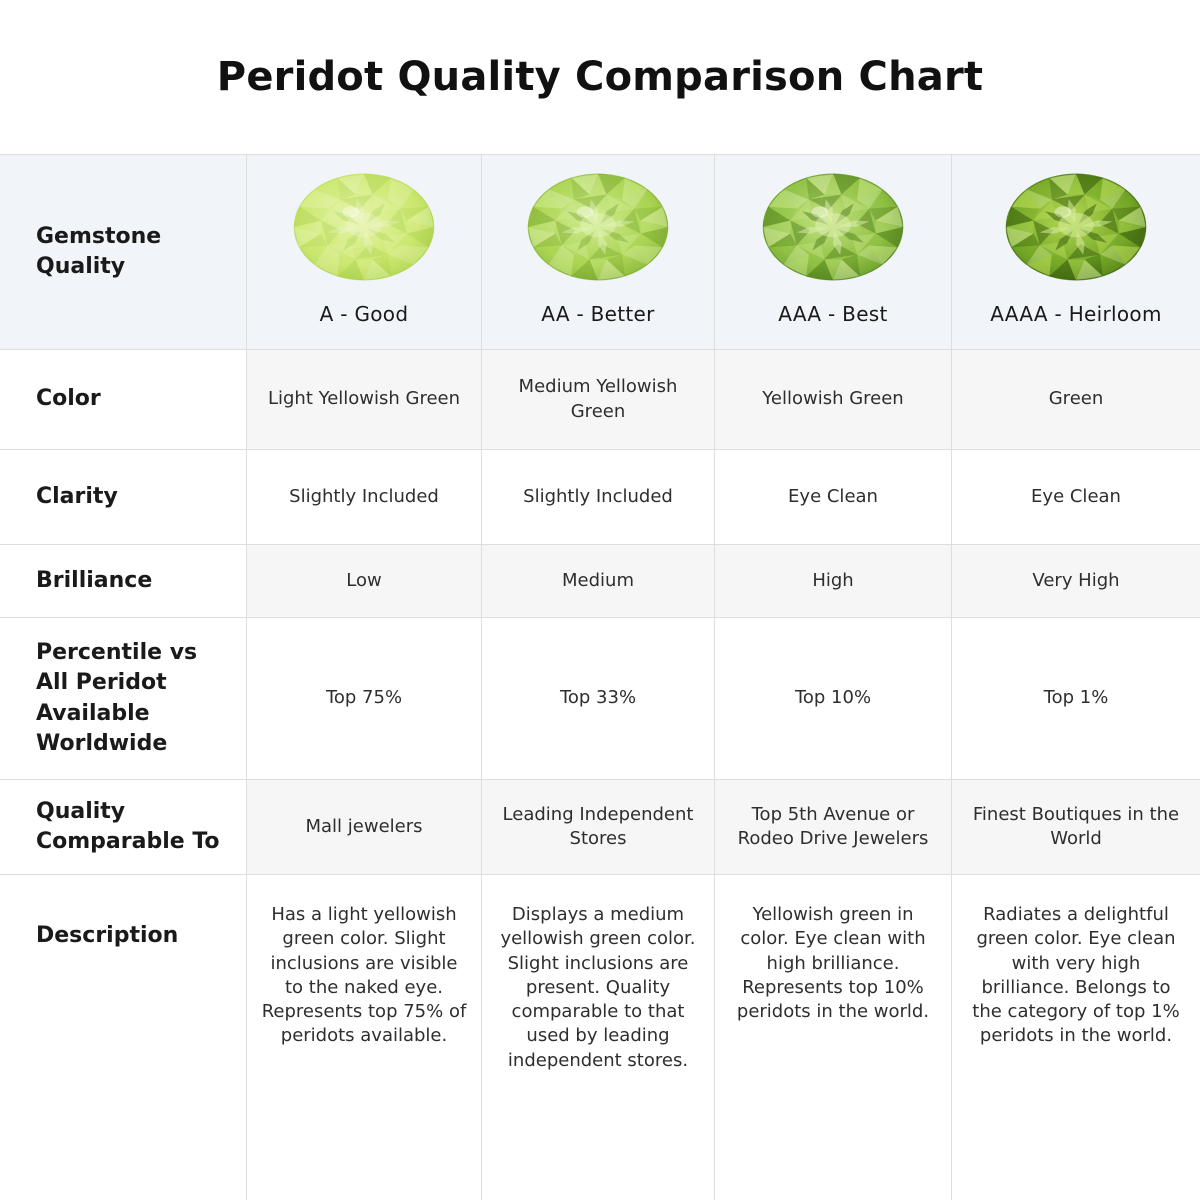 The height and width of the screenshot is (1200, 1200). Describe the element at coordinates (833, 400) in the screenshot. I see `color-value-aaa: Yellowish Green` at that location.